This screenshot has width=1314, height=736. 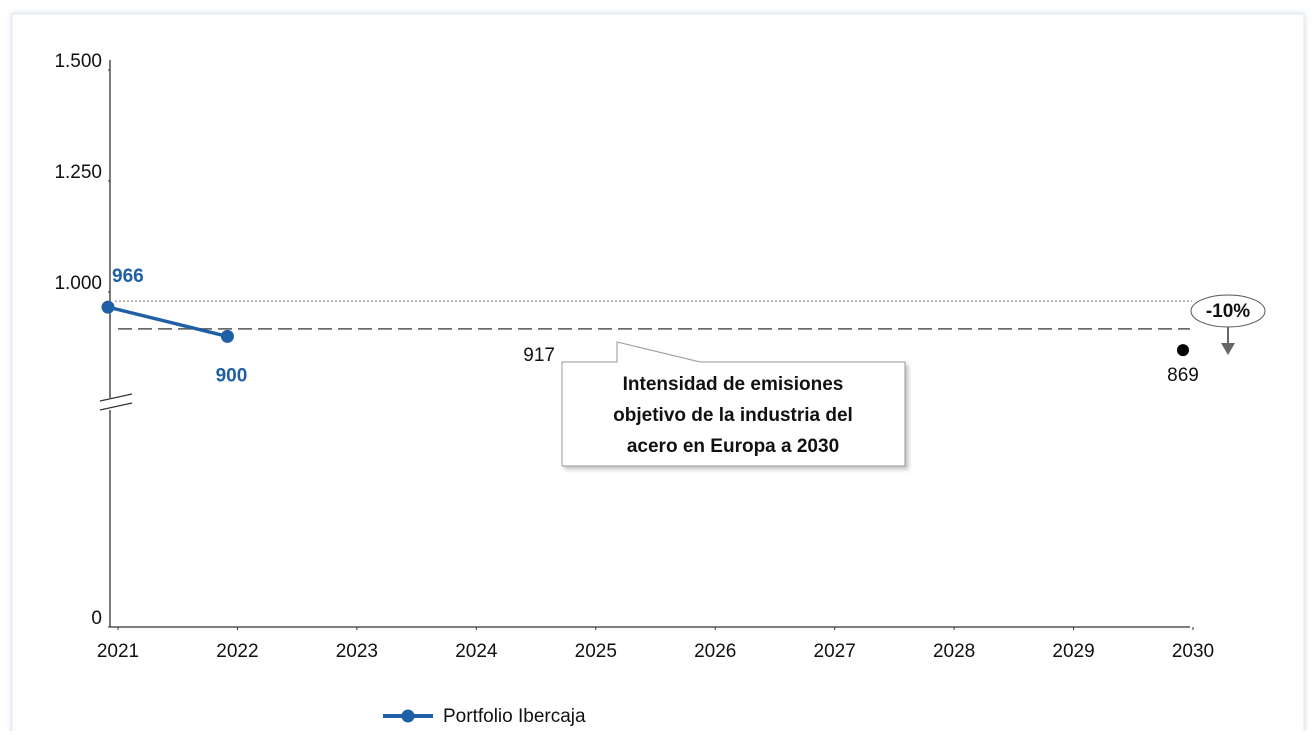 What do you see at coordinates (1073, 651) in the screenshot?
I see `x-tick-label: 2029` at bounding box center [1073, 651].